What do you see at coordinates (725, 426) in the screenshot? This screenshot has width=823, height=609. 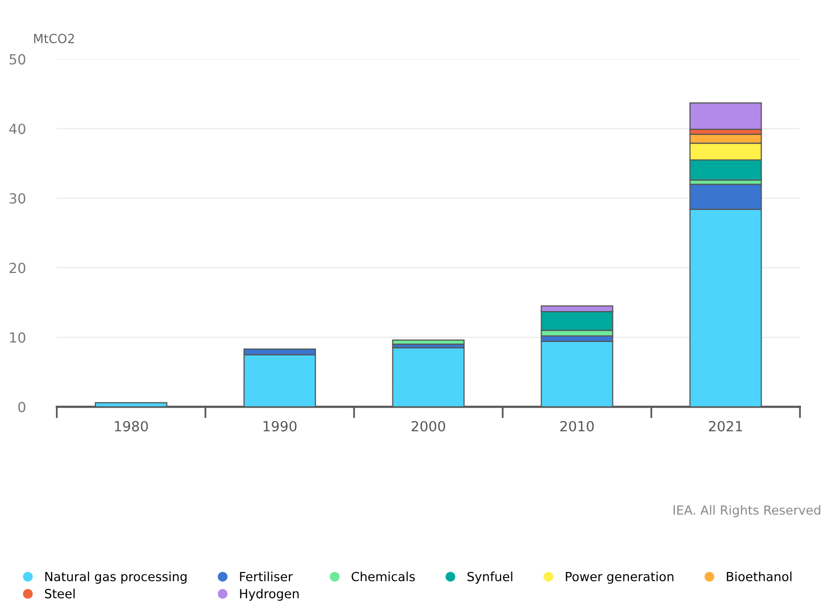 I see `x-tick-label: 2021` at bounding box center [725, 426].